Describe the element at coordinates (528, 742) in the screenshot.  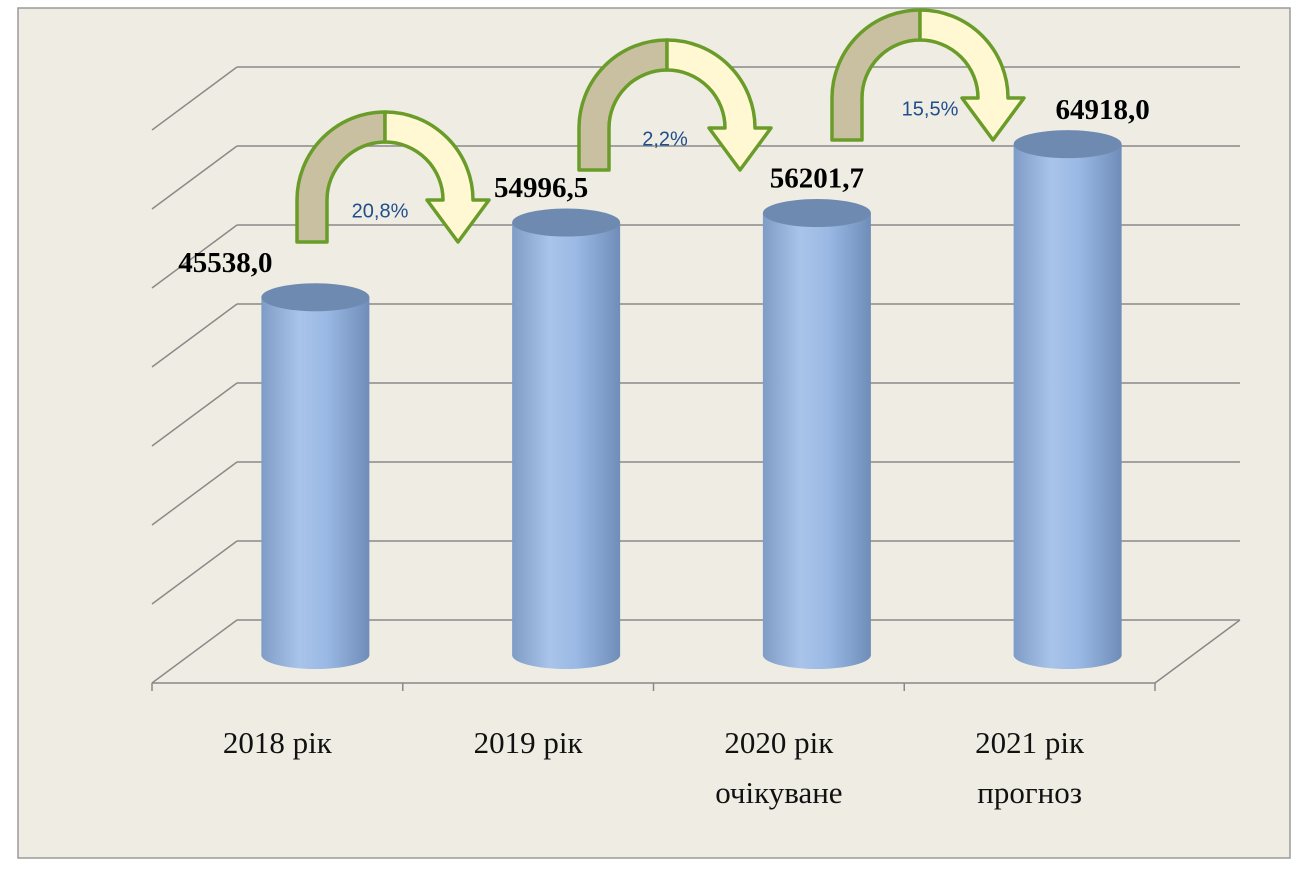
I see `x-tick-label: 2019 рік` at that location.